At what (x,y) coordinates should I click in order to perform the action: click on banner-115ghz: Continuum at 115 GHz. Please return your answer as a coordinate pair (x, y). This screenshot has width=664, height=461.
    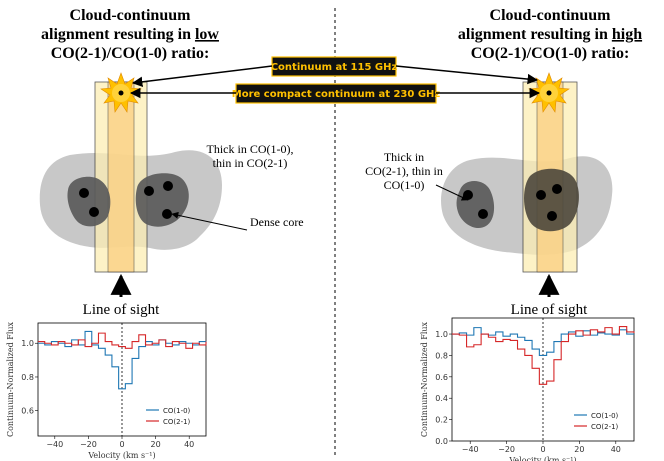
    Looking at the image, I should click on (334, 66).